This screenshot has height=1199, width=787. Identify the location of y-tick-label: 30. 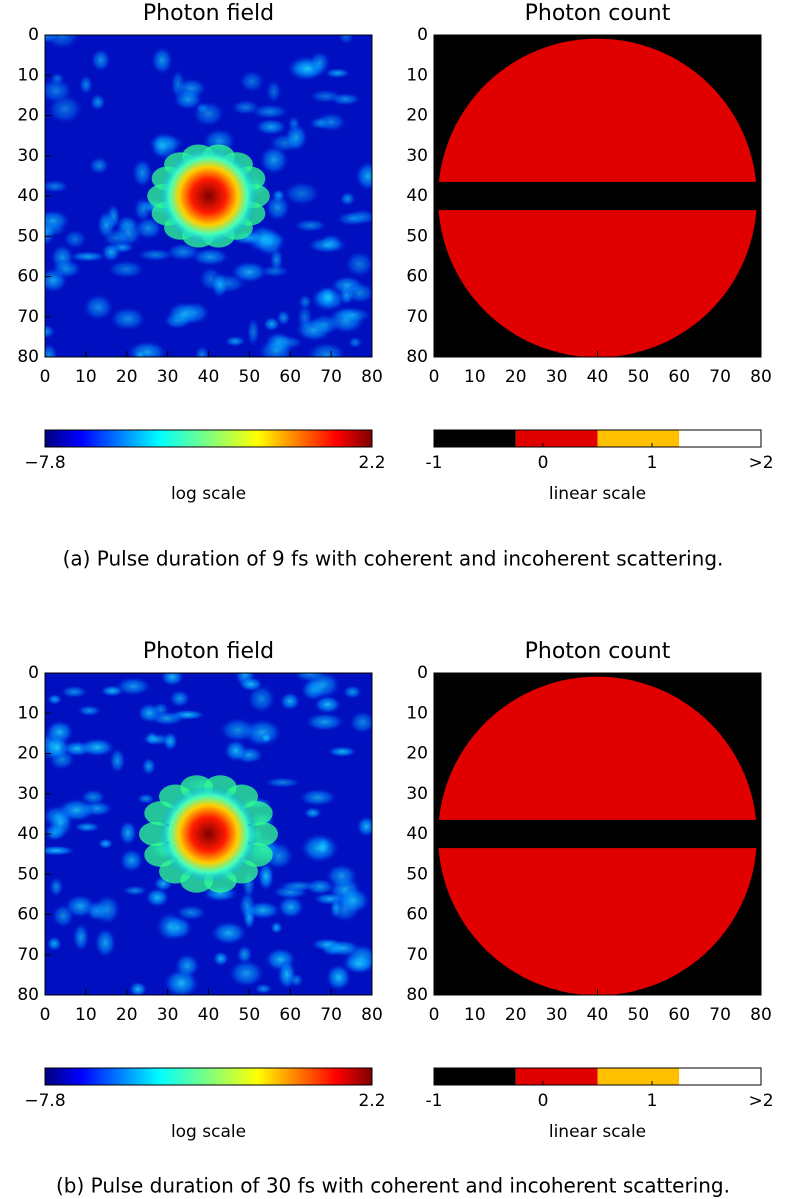
(417, 794).